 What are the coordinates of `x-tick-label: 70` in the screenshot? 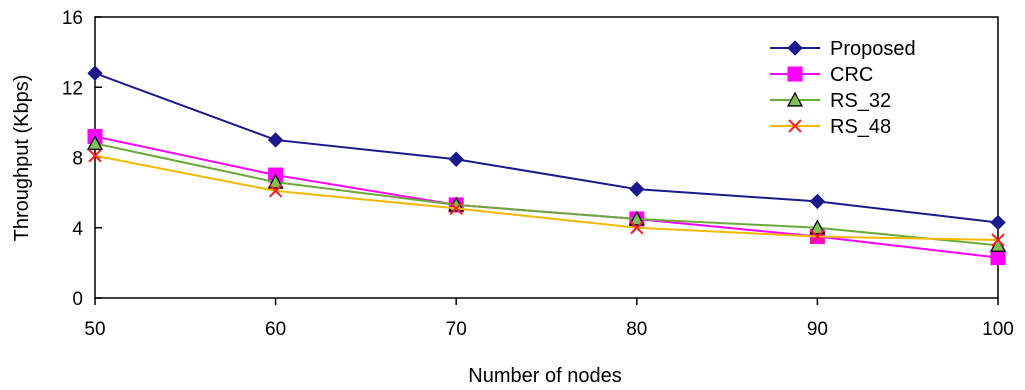 It's located at (456, 329).